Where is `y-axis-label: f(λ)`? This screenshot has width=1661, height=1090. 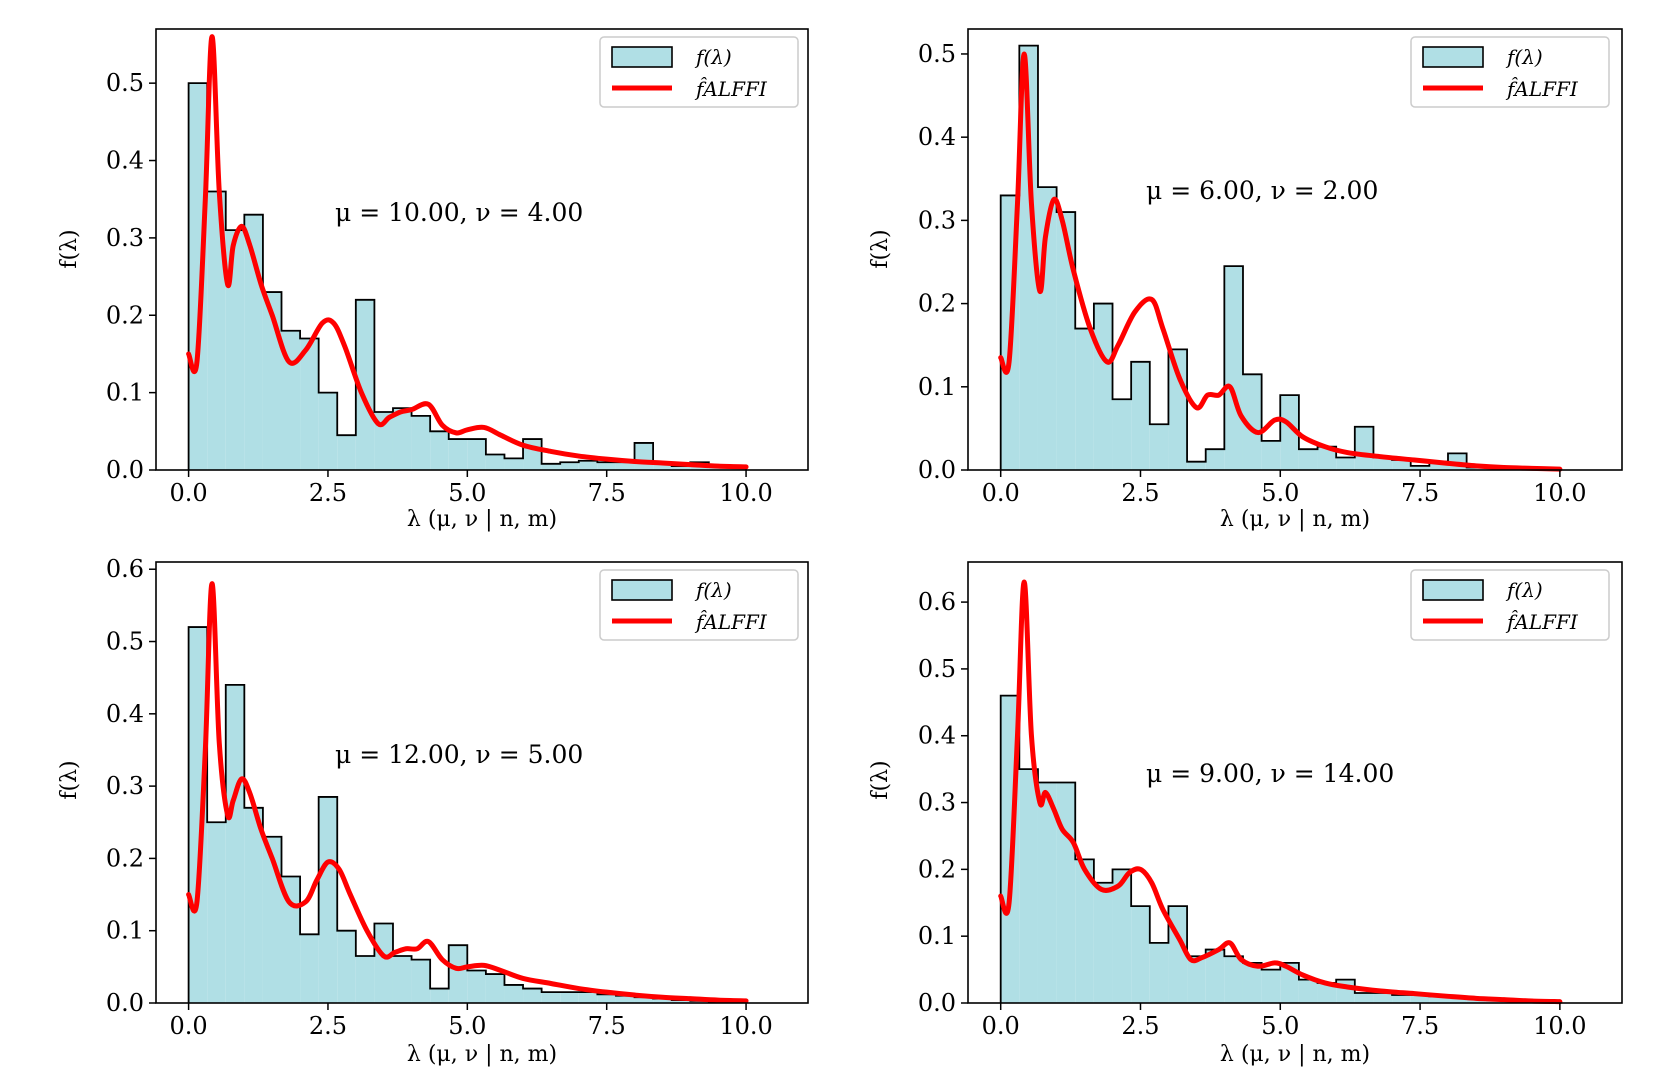 y-axis-label: f(λ) is located at coordinates (69, 779).